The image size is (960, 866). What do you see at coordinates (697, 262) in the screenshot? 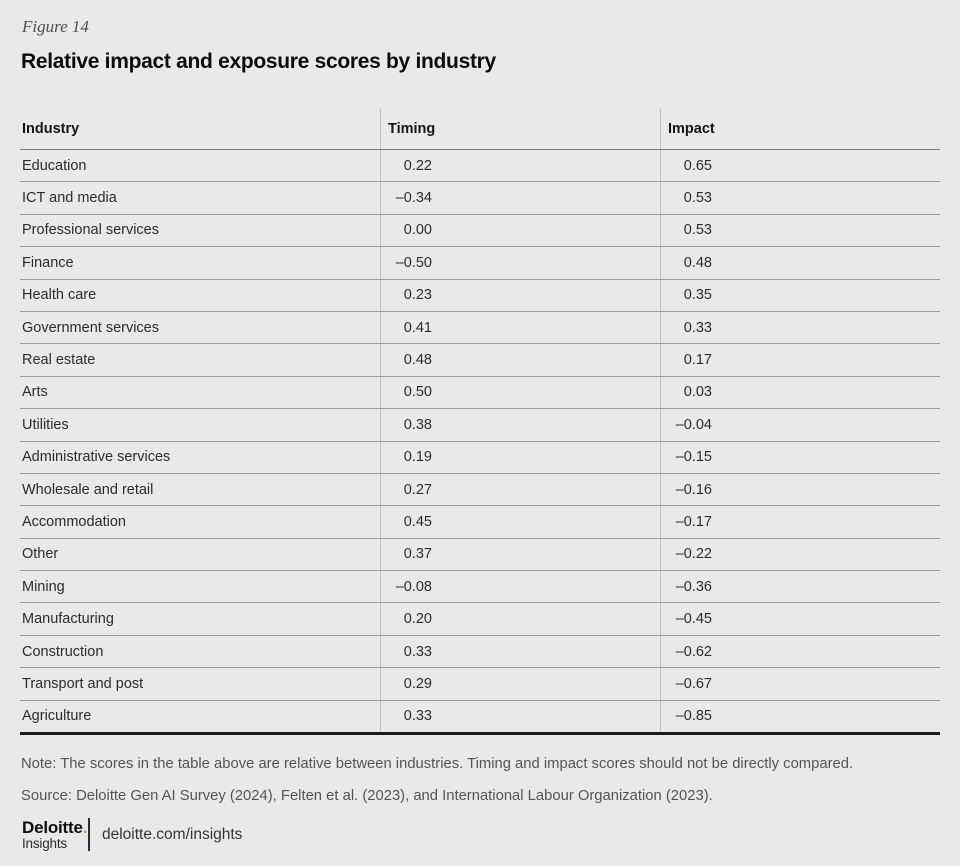
I see `impact-value: 0.48` at bounding box center [697, 262].